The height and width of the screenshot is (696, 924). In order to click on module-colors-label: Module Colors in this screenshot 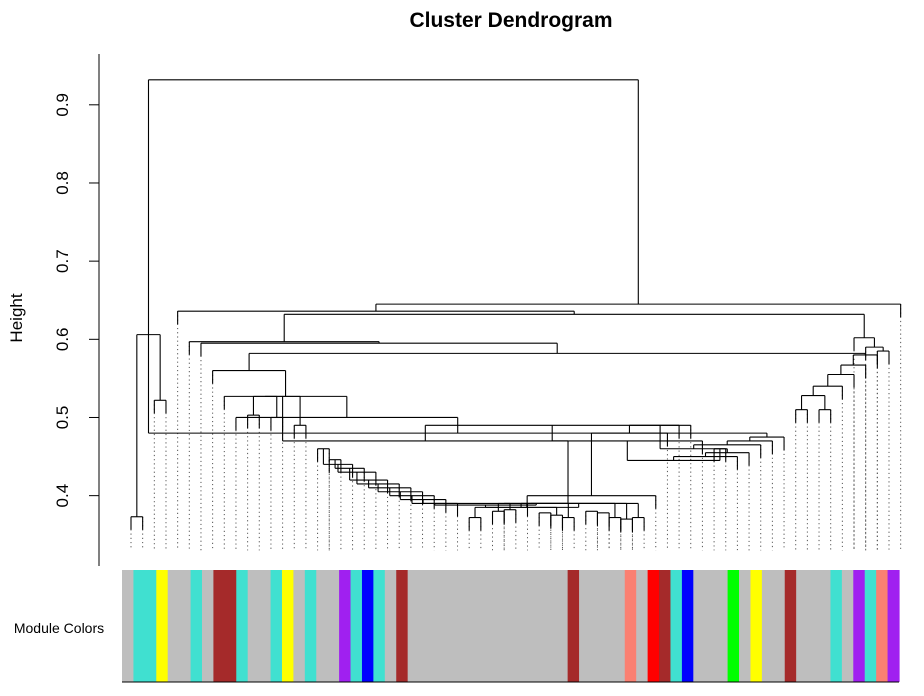, I will do `click(59, 628)`.